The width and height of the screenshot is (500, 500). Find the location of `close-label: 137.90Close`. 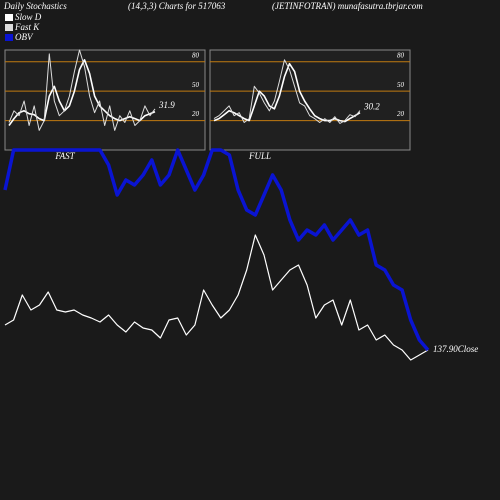

close-label: 137.90Close is located at coordinates (455, 349).